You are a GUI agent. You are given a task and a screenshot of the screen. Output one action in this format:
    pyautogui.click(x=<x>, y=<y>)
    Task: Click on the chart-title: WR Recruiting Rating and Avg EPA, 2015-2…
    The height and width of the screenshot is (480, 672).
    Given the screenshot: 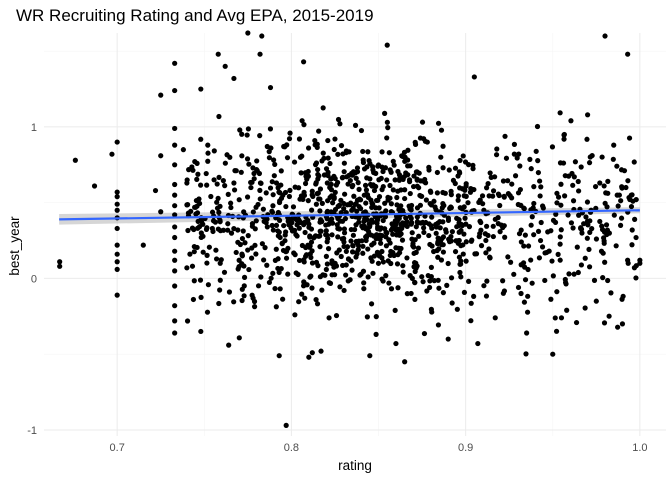 What is the action you would take?
    pyautogui.click(x=195, y=15)
    